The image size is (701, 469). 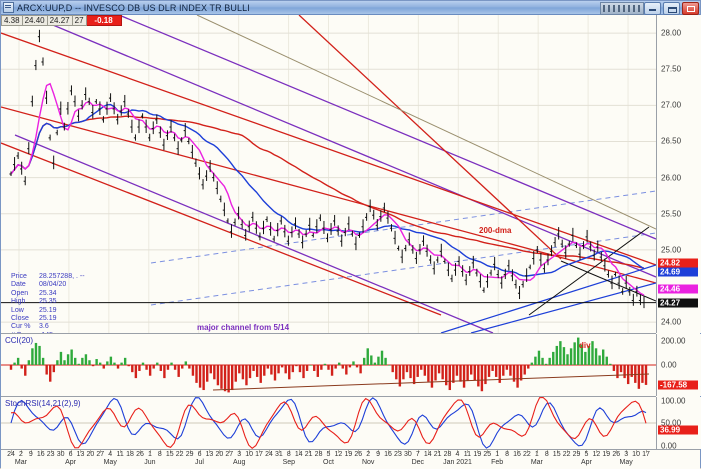 I want to click on date-tick-day: 22, so click(x=179, y=454).